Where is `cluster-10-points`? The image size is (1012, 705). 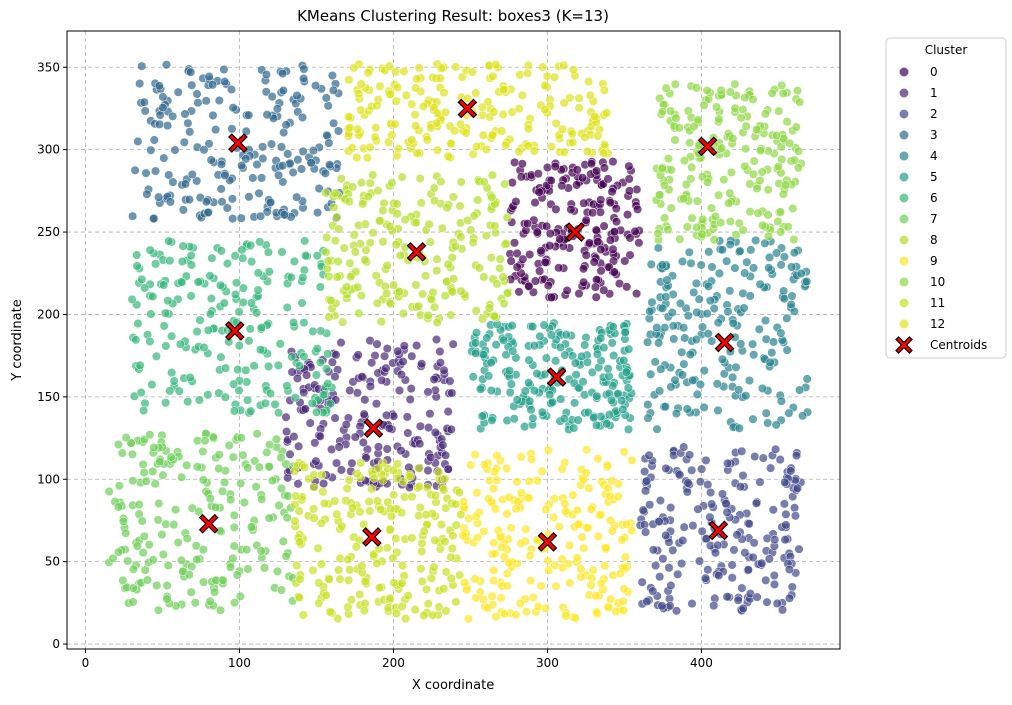 cluster-10-points is located at coordinates (728, 162).